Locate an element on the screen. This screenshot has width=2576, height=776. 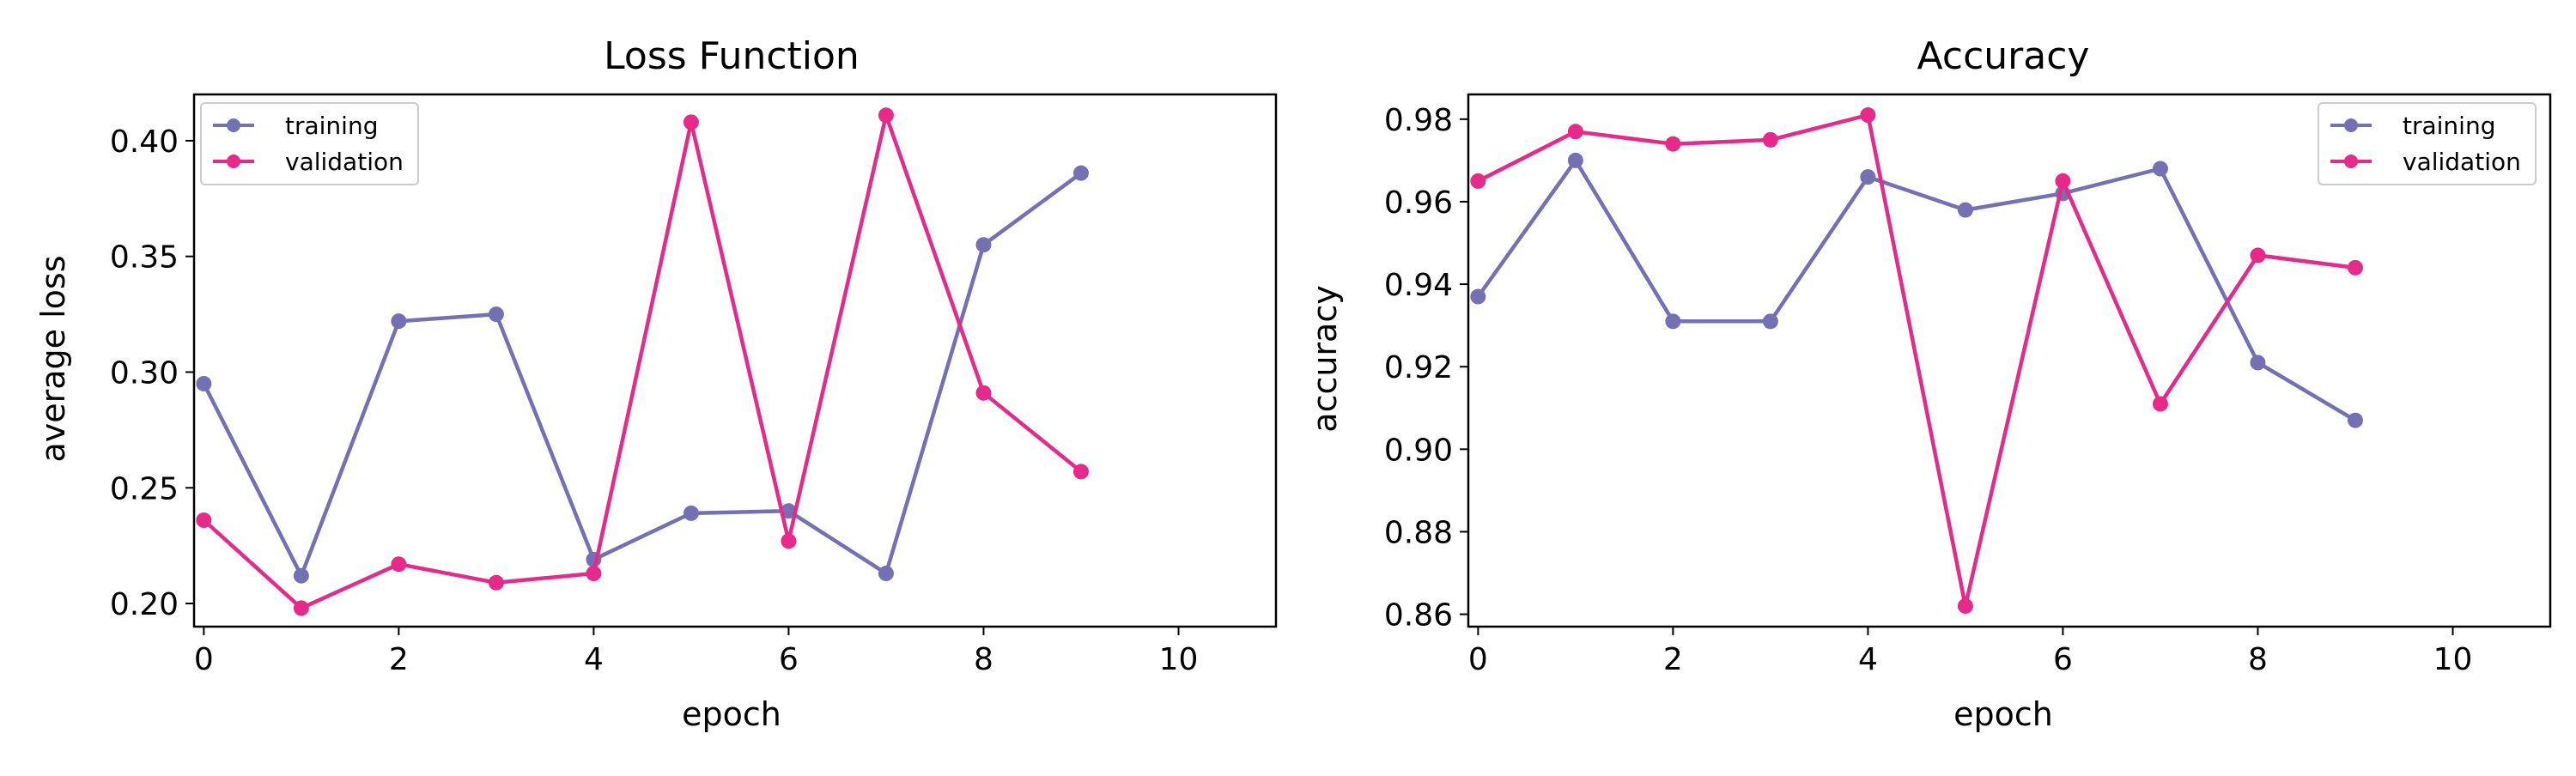
chart-title: Loss Function is located at coordinates (732, 56).